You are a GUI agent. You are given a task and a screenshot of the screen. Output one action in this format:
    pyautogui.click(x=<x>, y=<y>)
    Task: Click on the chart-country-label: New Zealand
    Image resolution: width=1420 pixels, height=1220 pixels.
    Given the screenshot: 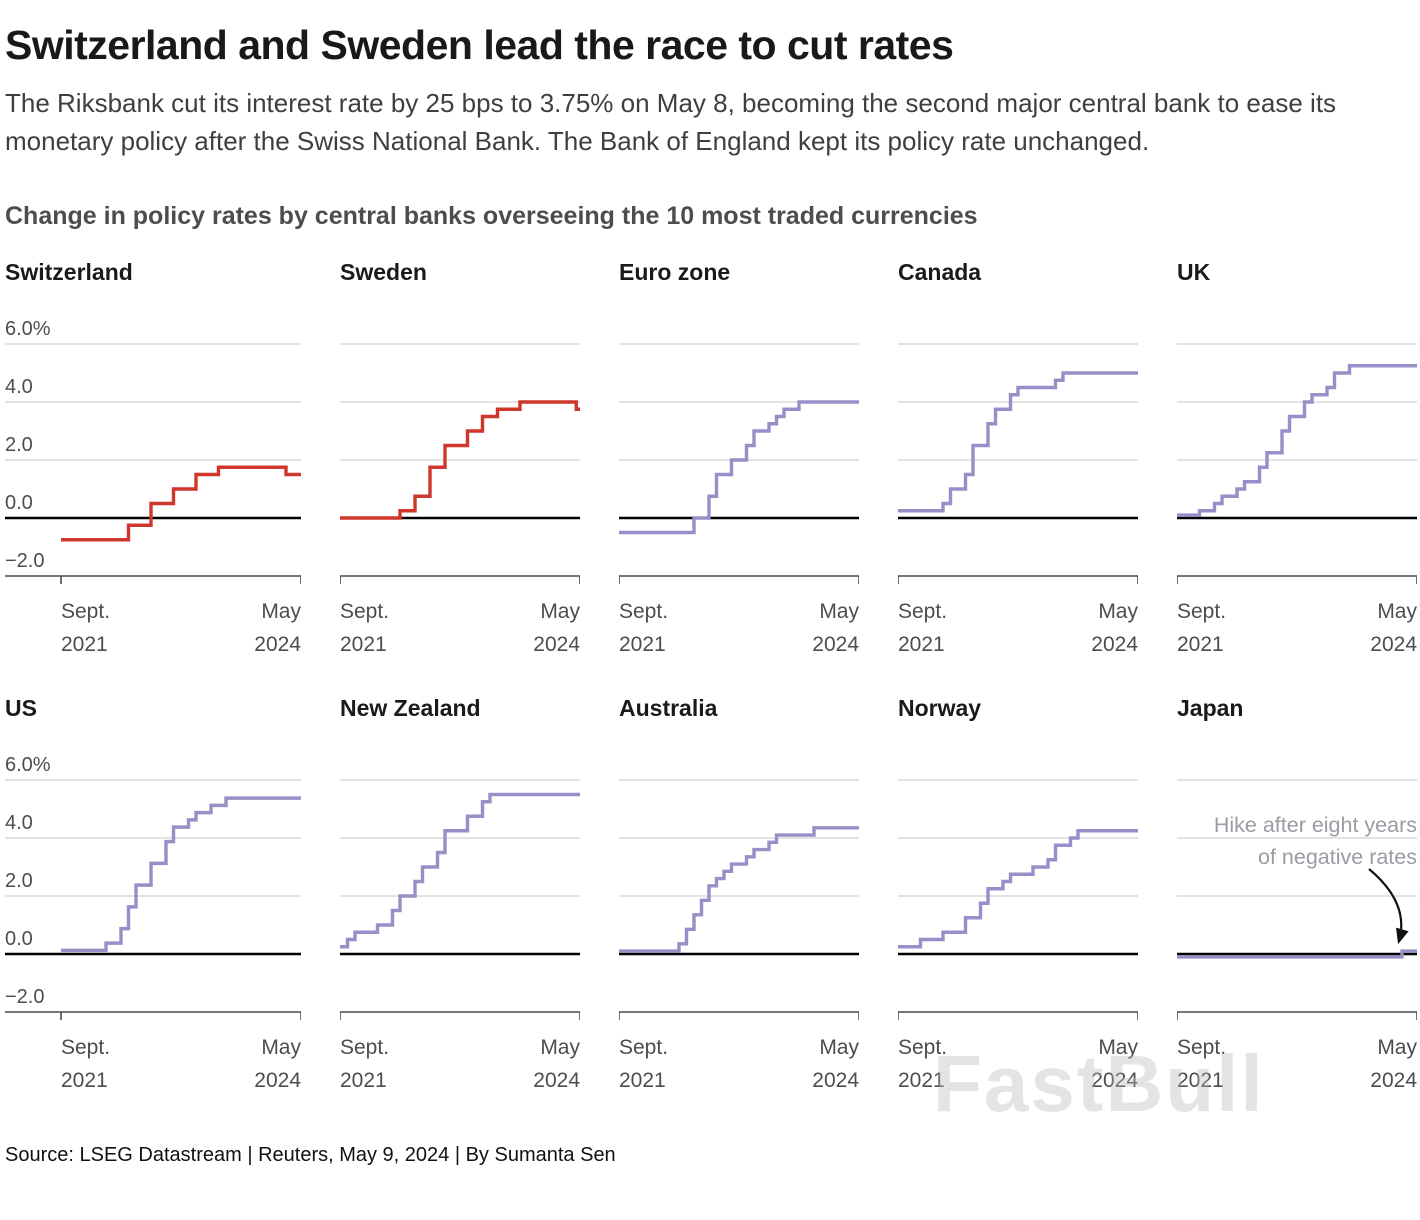 What is the action you would take?
    pyautogui.click(x=410, y=708)
    